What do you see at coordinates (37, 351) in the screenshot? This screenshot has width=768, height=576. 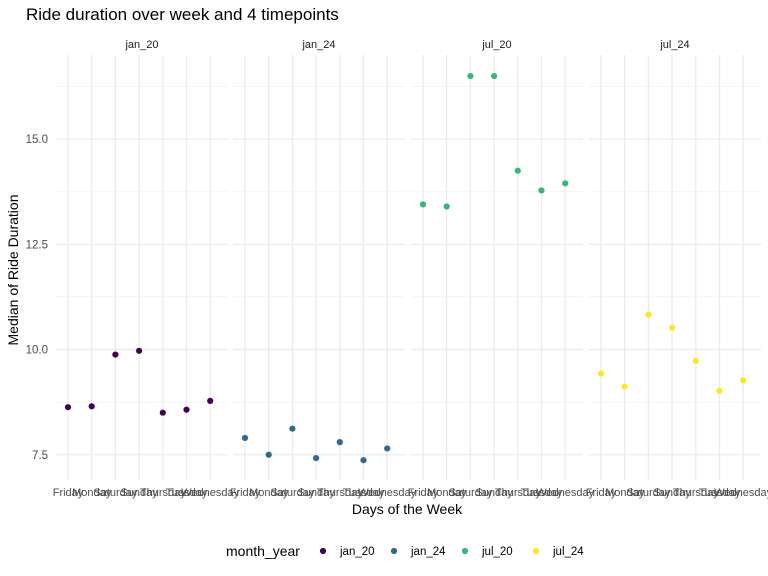 I see `y-tick-label: 10.0` at bounding box center [37, 351].